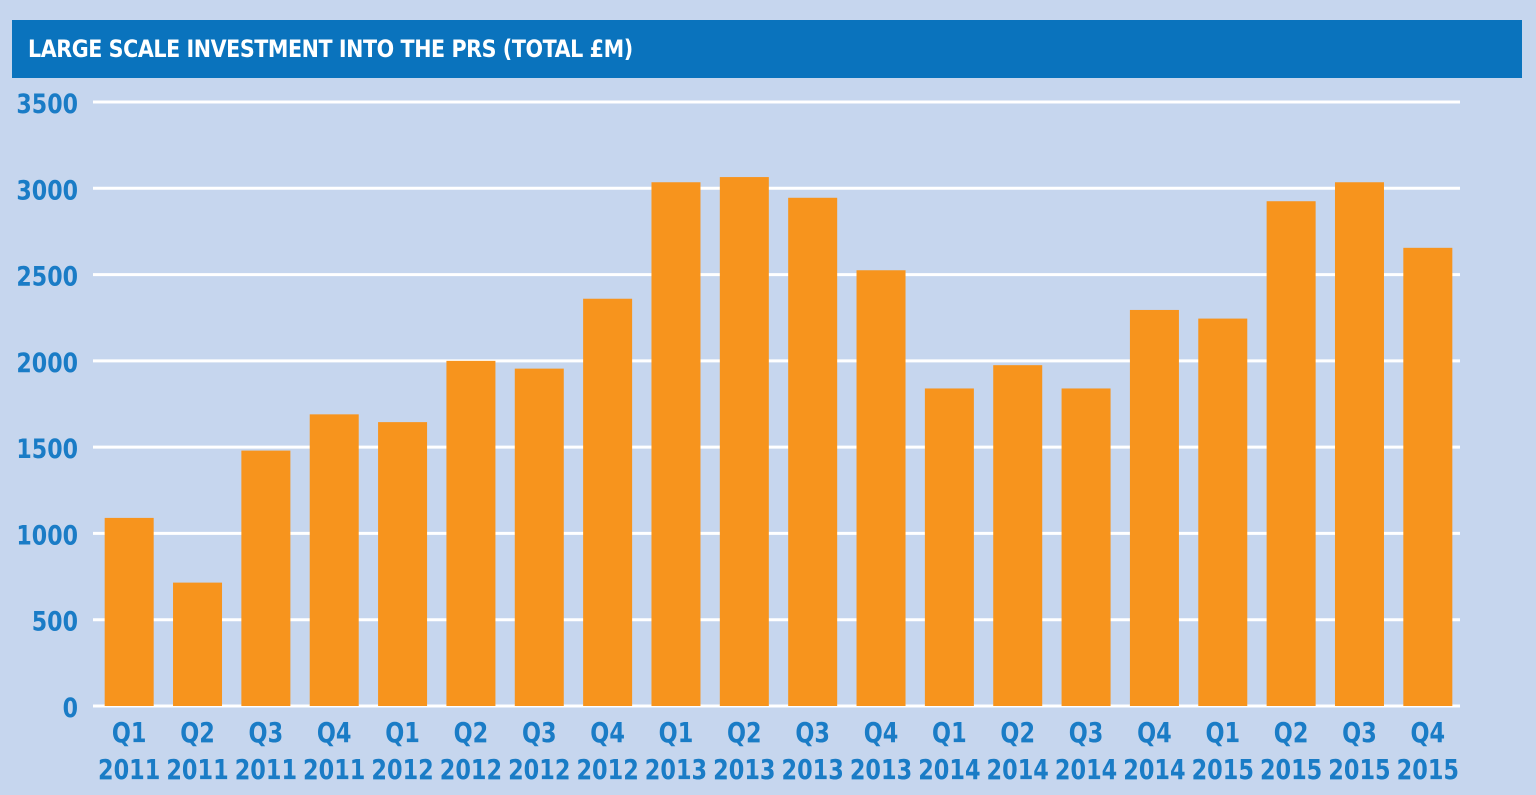 The image size is (1536, 795). What do you see at coordinates (55, 622) in the screenshot?
I see `y-tick-label: 500` at bounding box center [55, 622].